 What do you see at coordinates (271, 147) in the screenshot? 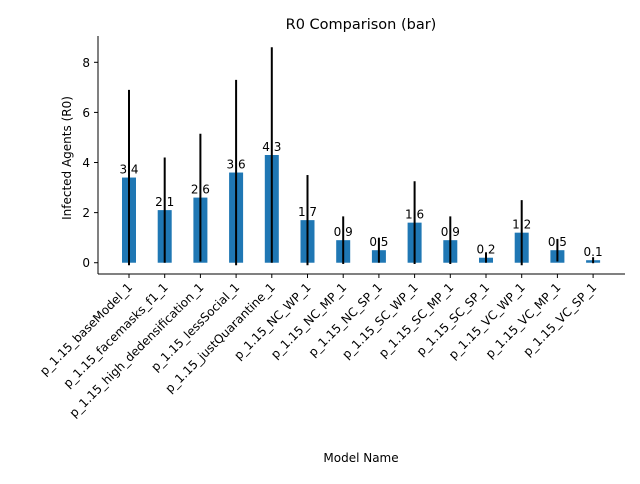
I see `bar-value-label: 4.3` at bounding box center [271, 147].